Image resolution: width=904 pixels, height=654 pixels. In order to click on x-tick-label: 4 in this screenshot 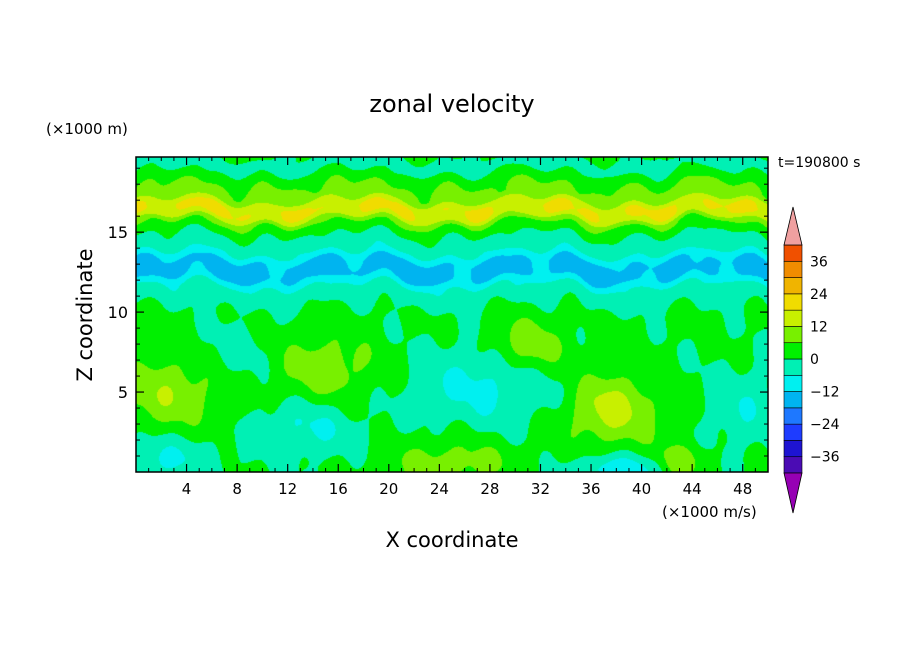, I will do `click(187, 489)`.